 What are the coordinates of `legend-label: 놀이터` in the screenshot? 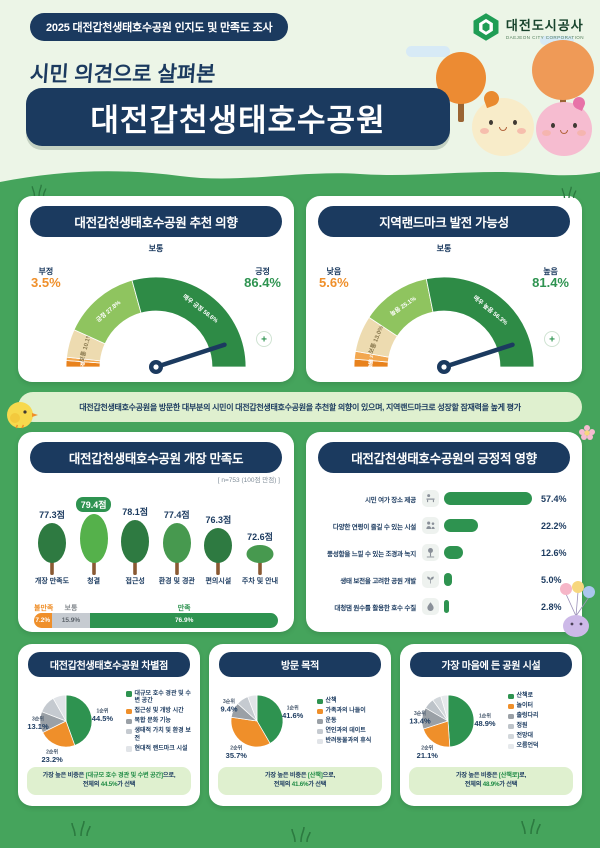 It's located at (525, 706).